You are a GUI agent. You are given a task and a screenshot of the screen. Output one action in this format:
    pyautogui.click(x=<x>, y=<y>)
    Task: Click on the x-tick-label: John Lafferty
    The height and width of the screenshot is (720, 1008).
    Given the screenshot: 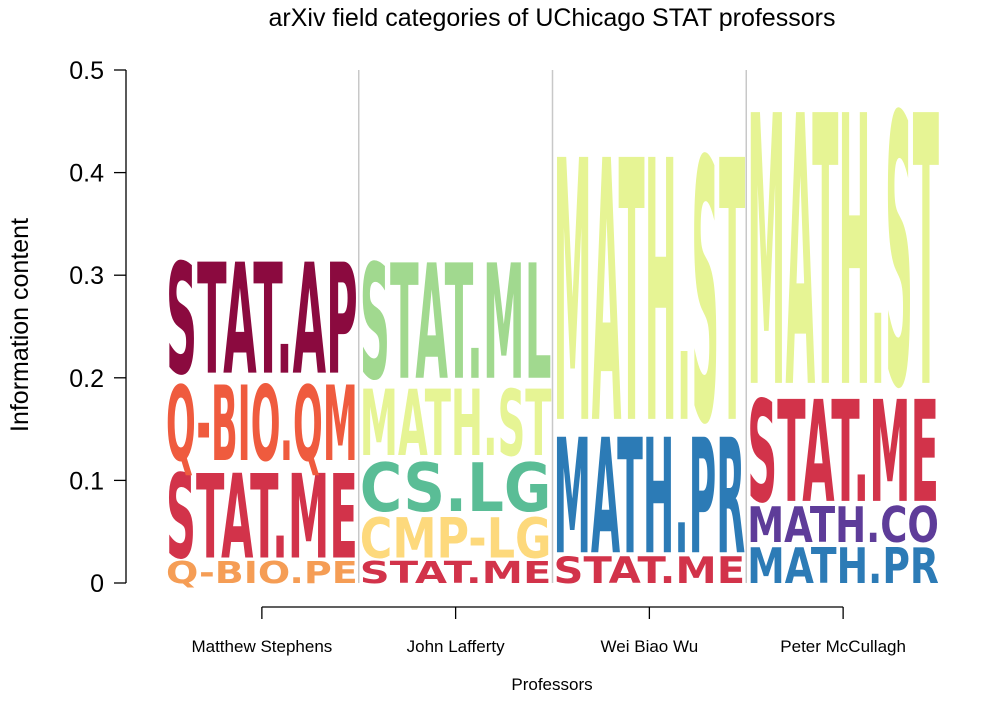 What is the action you would take?
    pyautogui.click(x=456, y=646)
    